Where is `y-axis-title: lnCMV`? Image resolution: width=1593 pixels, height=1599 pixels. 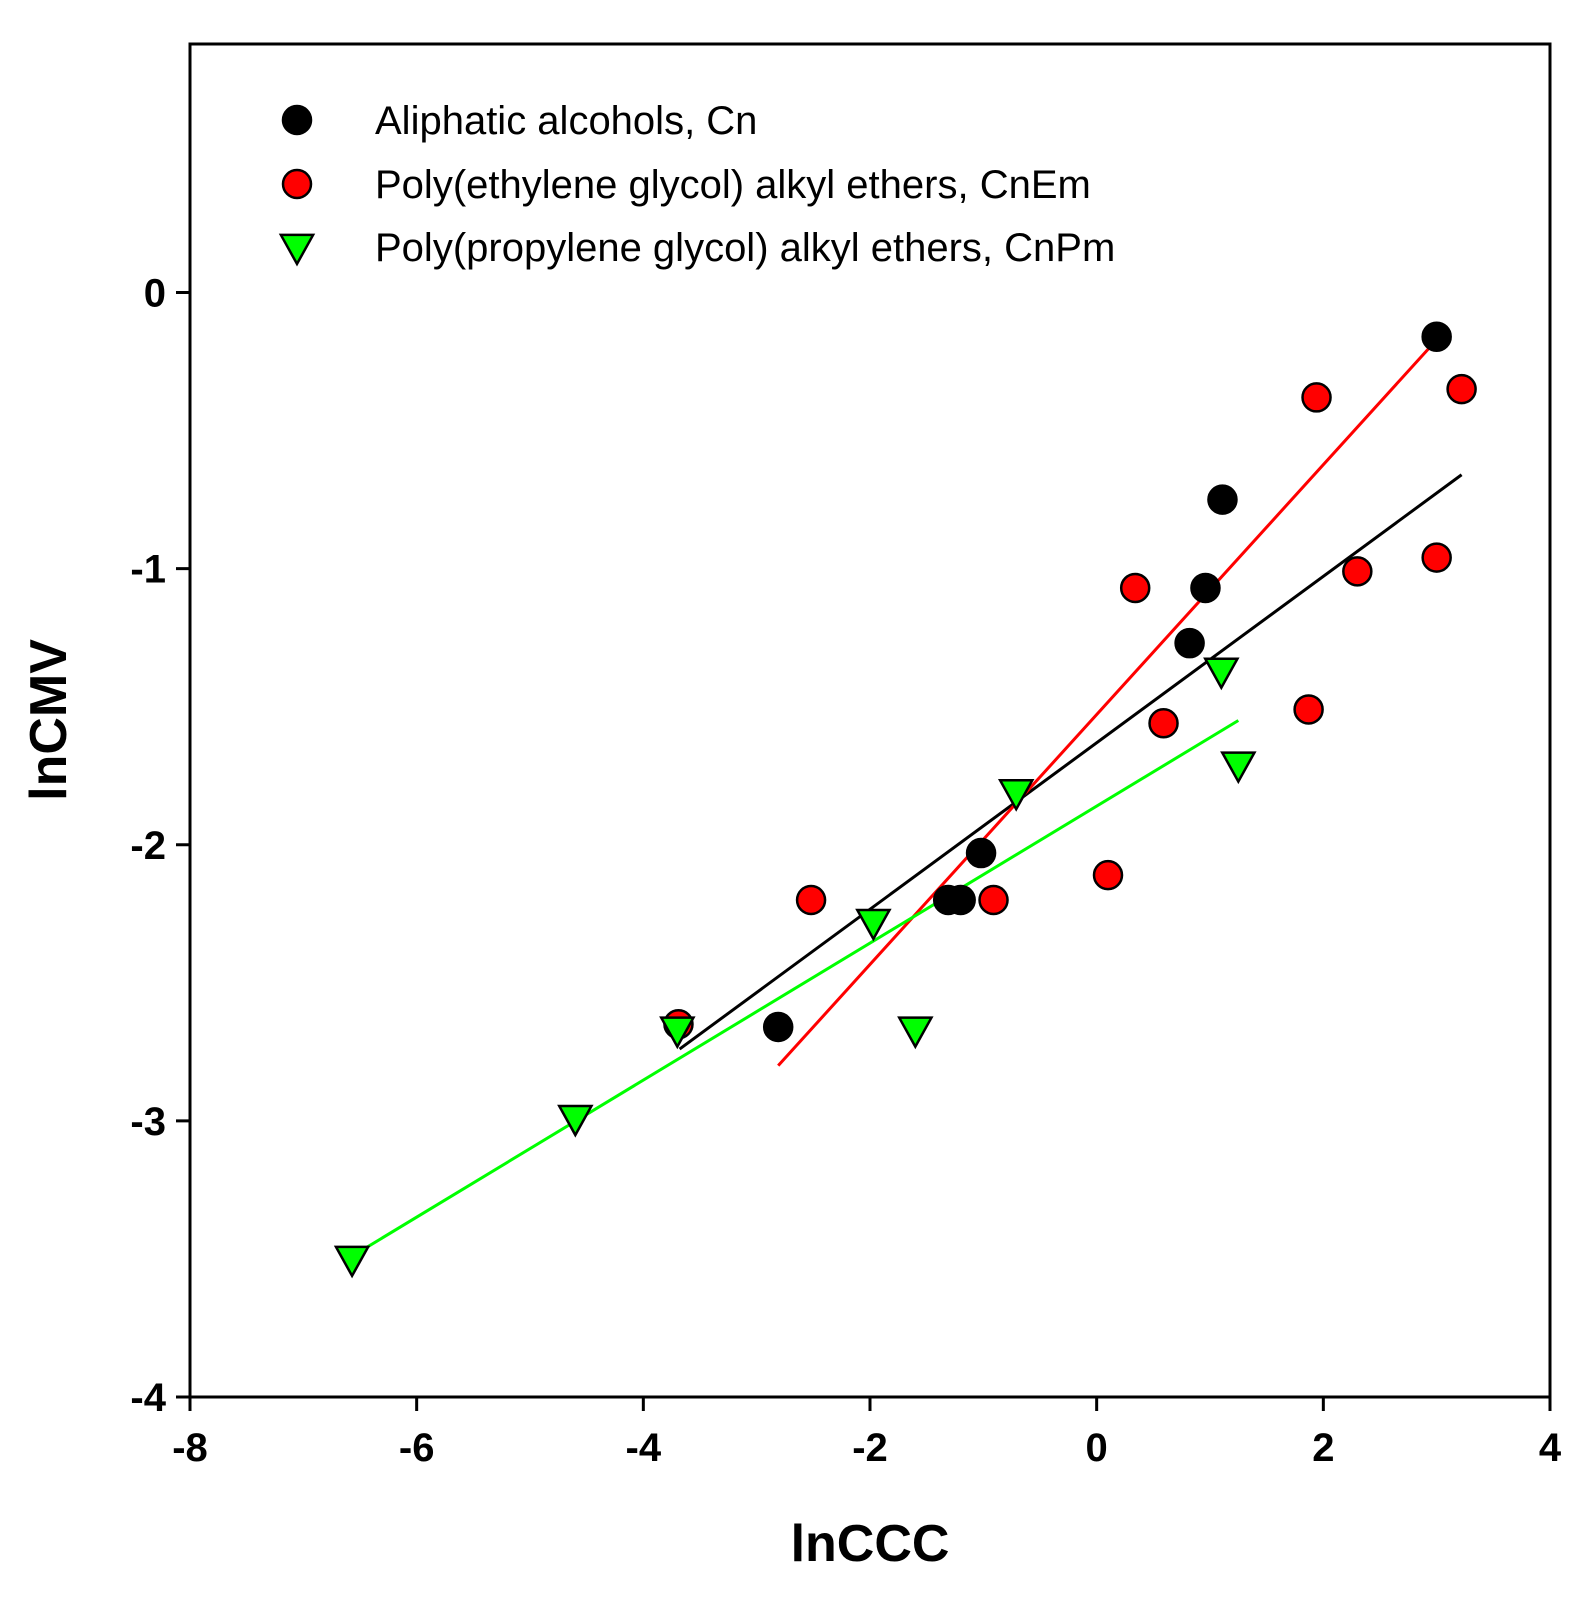
y-axis-title: lnCMV is located at coordinates (49, 720).